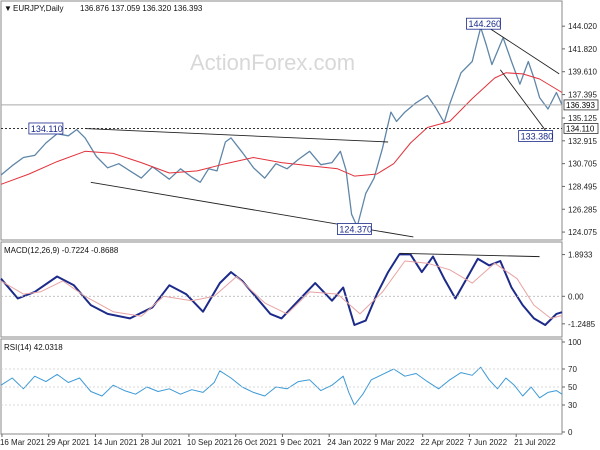 Image resolution: width=600 pixels, height=450 pixels. What do you see at coordinates (582, 209) in the screenshot?
I see `y-tick-label: 126.285` at bounding box center [582, 209].